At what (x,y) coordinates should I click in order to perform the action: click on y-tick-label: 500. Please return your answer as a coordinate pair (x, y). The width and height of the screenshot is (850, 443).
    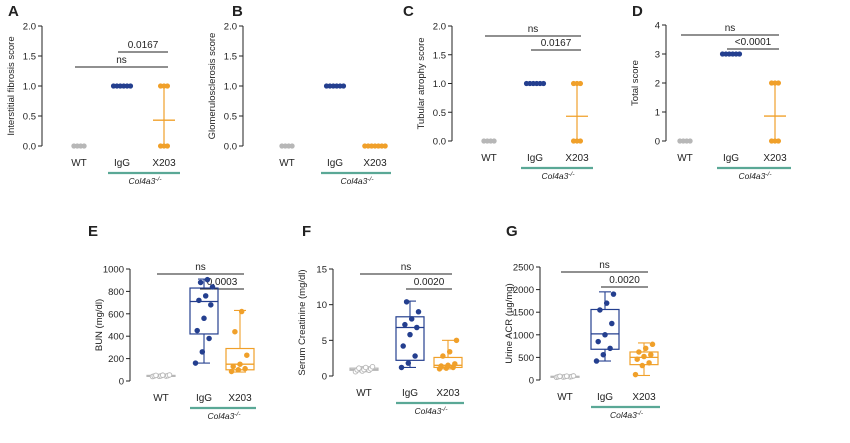
    Looking at the image, I should click on (526, 358).